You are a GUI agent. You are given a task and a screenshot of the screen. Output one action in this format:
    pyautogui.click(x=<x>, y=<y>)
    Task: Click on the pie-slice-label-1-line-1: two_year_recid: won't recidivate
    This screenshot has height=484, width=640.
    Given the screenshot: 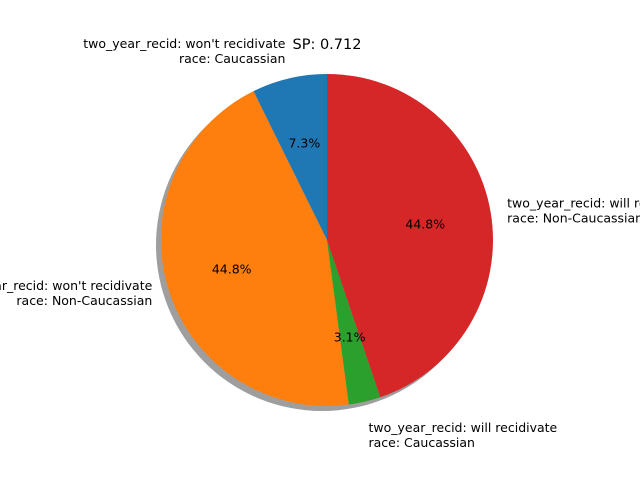 What is the action you would take?
    pyautogui.click(x=184, y=43)
    